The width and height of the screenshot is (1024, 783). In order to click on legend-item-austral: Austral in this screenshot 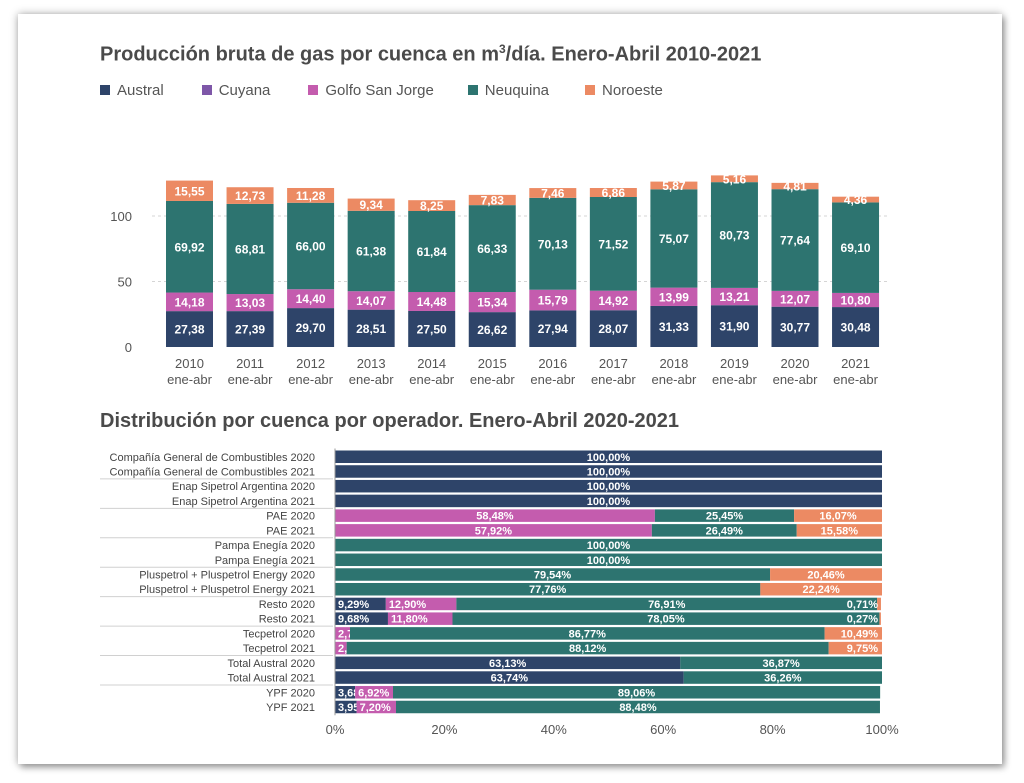, I will do `click(132, 90)`.